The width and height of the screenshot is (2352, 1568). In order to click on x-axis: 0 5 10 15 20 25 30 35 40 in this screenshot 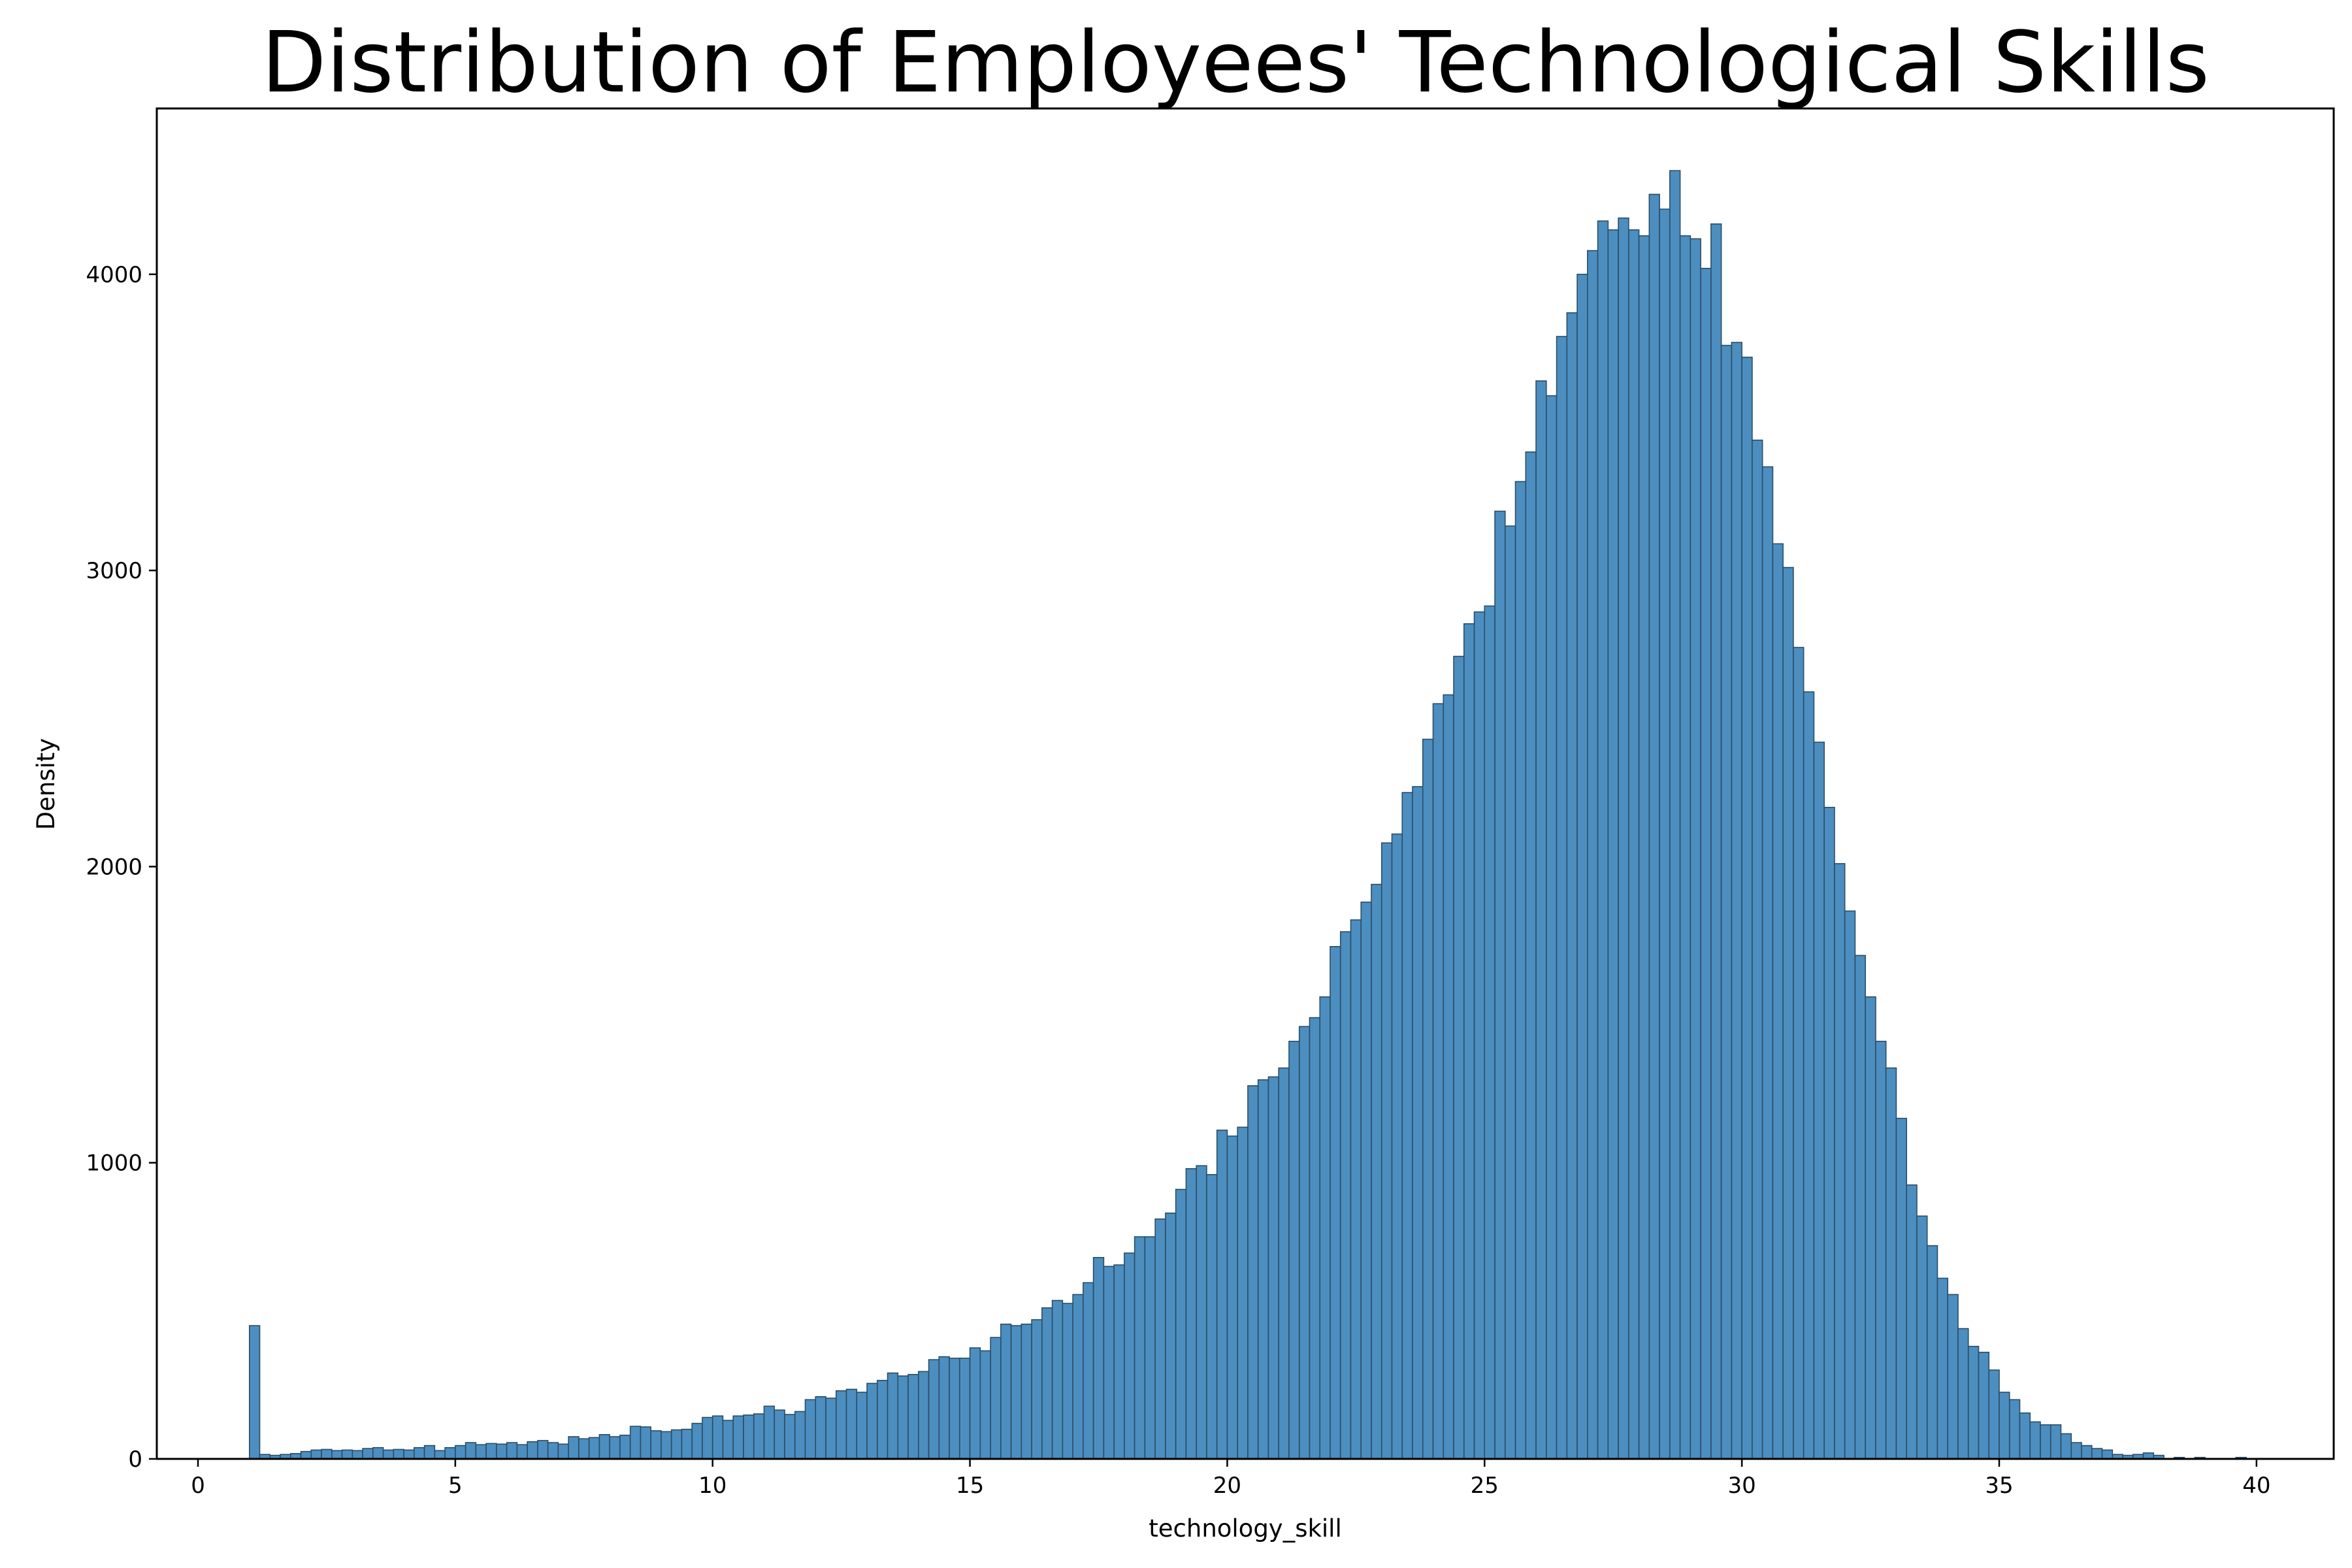, I will do `click(1230, 1479)`.